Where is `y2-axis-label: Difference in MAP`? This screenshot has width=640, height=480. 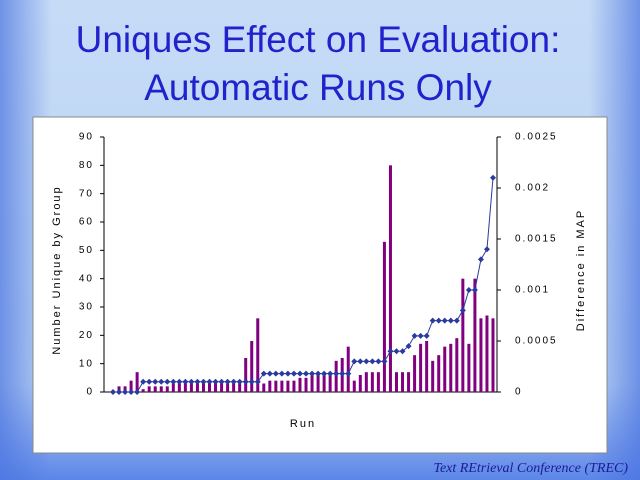 y2-axis-label: Difference in MAP is located at coordinates (581, 270).